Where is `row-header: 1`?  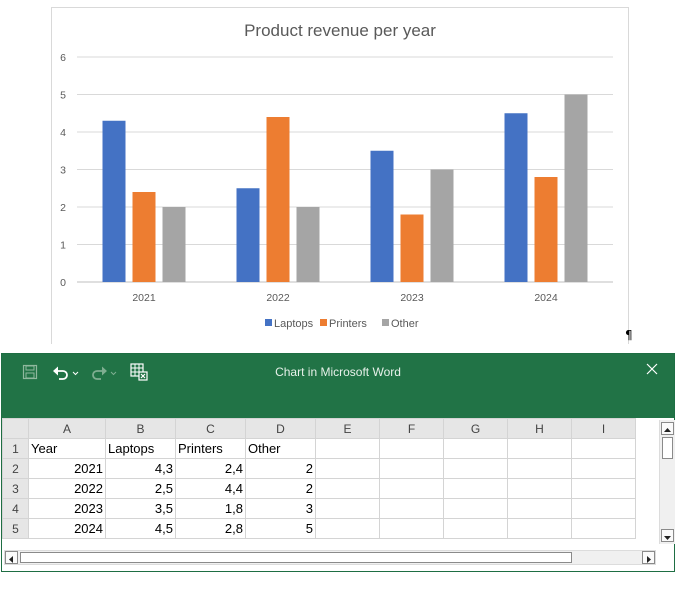 row-header: 1 is located at coordinates (15, 448).